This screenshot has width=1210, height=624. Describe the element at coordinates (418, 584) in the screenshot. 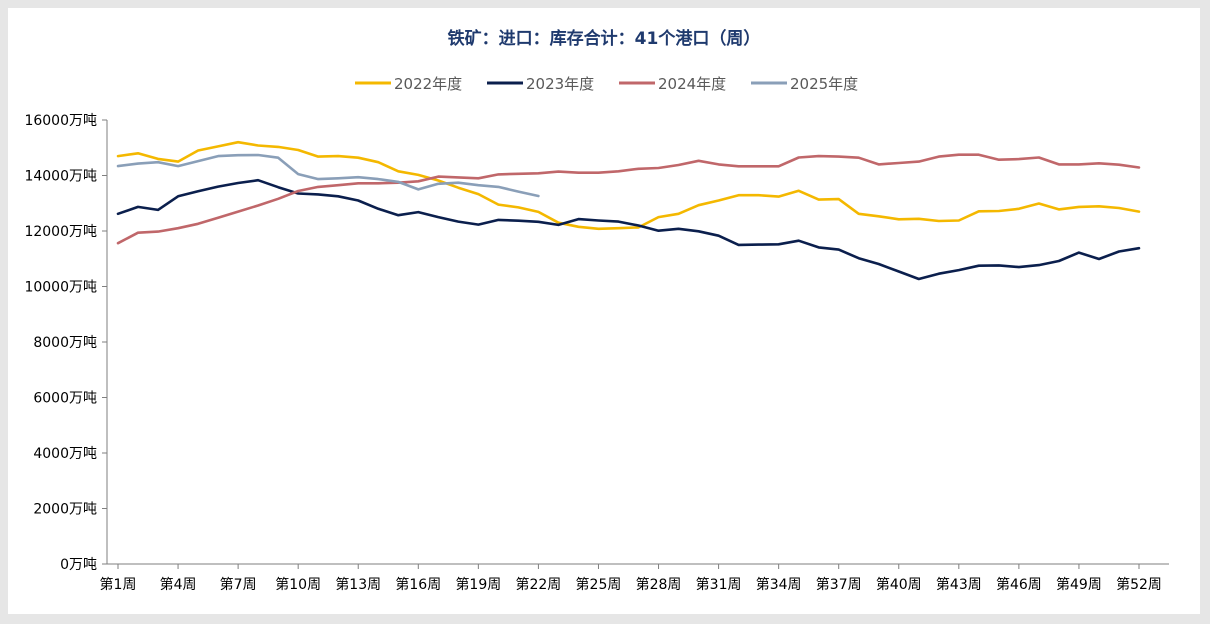

I see `x-tick-label: 第16周` at that location.